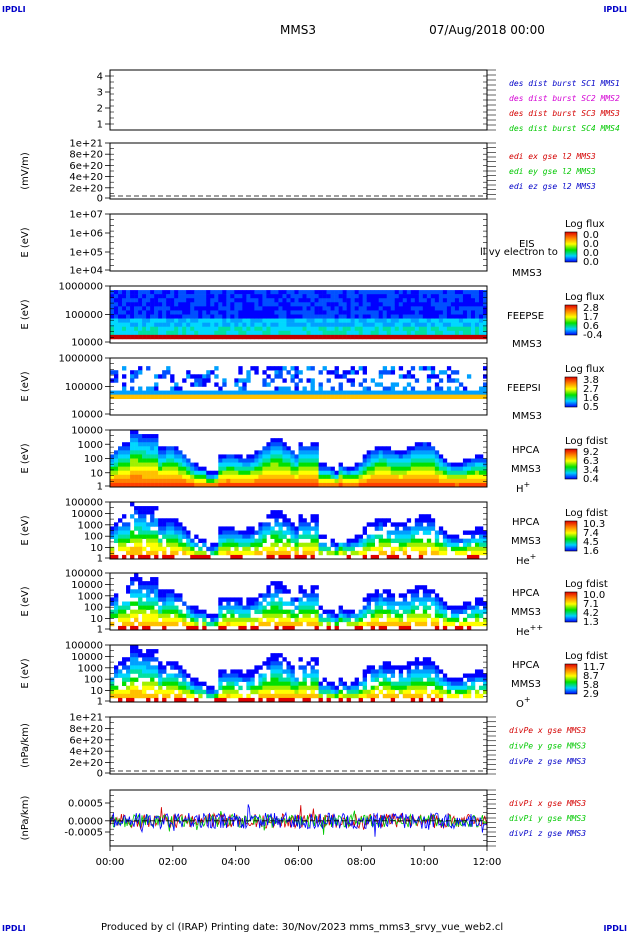  I want to click on species-name: He, so click(523, 561).